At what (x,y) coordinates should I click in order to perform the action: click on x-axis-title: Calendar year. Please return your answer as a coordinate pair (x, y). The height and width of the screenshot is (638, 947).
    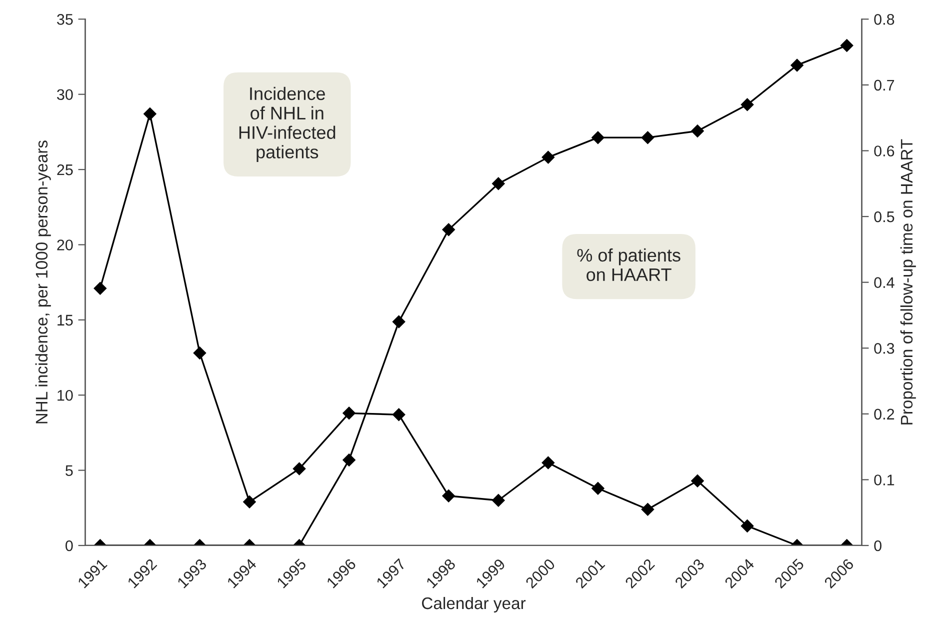
    Looking at the image, I should click on (474, 604).